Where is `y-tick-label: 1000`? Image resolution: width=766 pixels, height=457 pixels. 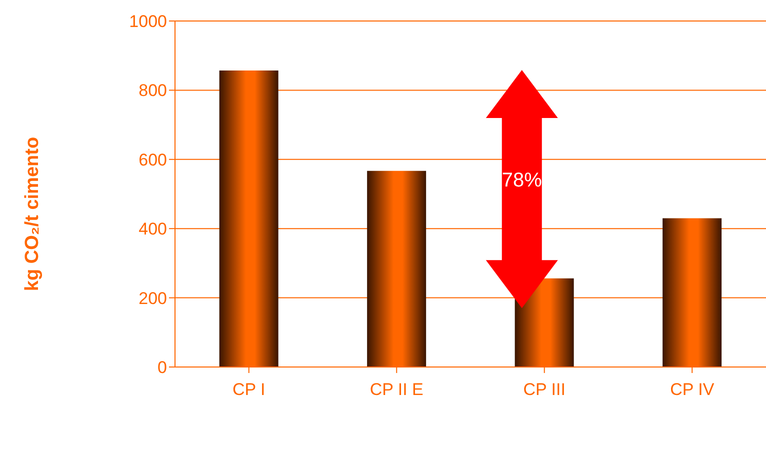 y-tick-label: 1000 is located at coordinates (148, 22).